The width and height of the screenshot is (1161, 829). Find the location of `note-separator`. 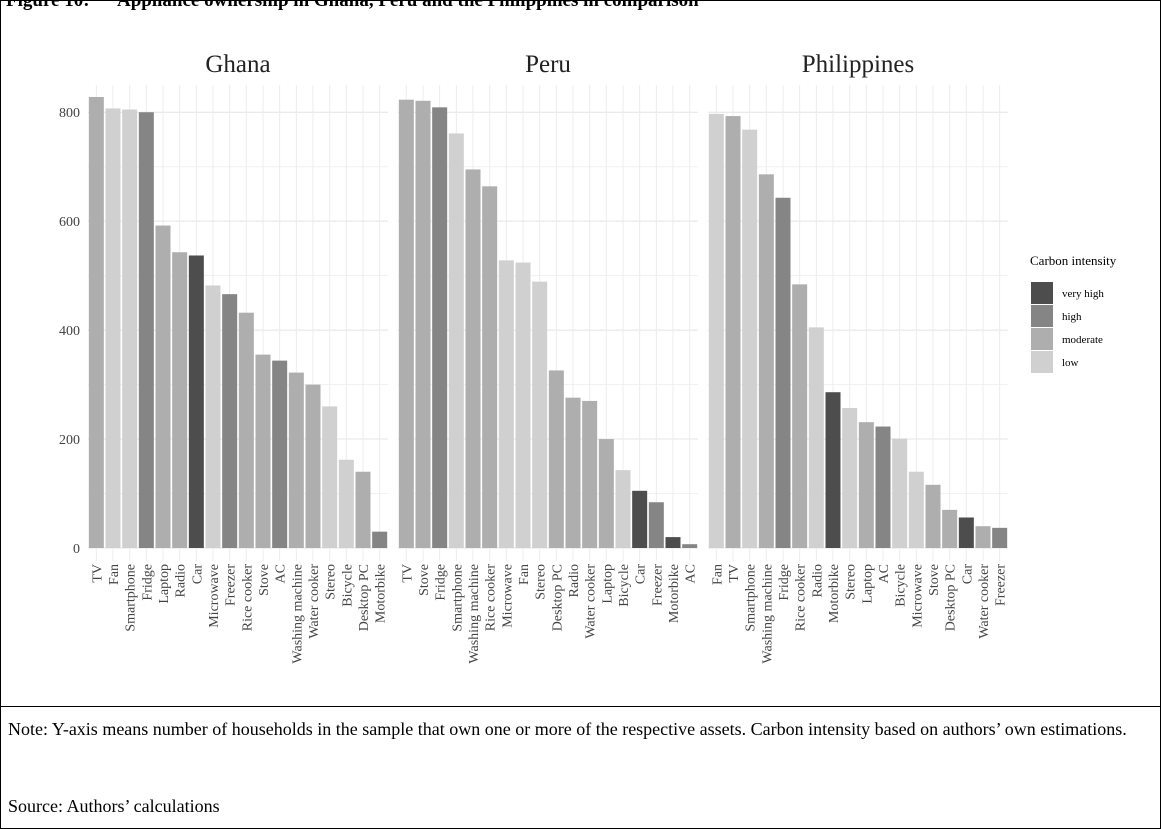

note-separator is located at coordinates (580, 706).